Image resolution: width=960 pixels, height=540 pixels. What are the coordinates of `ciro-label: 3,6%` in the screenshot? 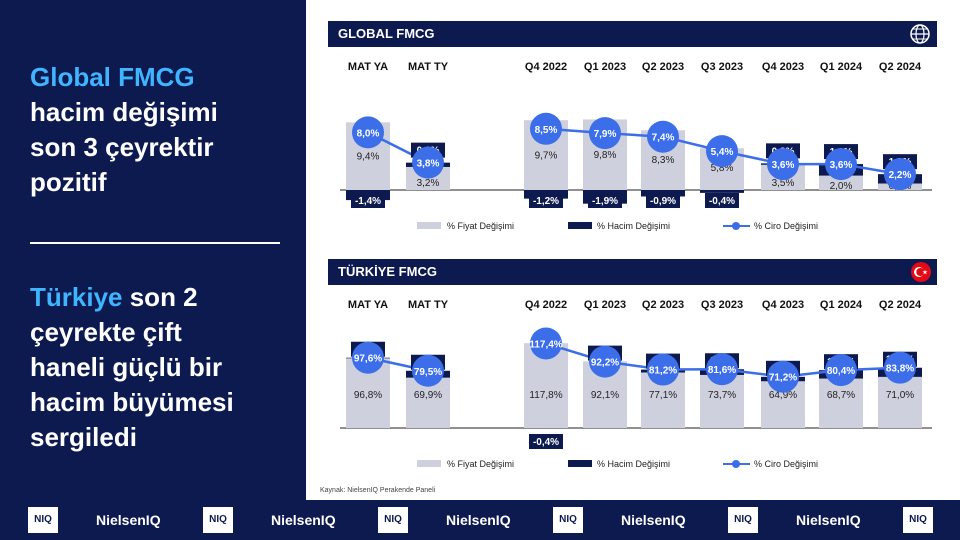 It's located at (783, 165).